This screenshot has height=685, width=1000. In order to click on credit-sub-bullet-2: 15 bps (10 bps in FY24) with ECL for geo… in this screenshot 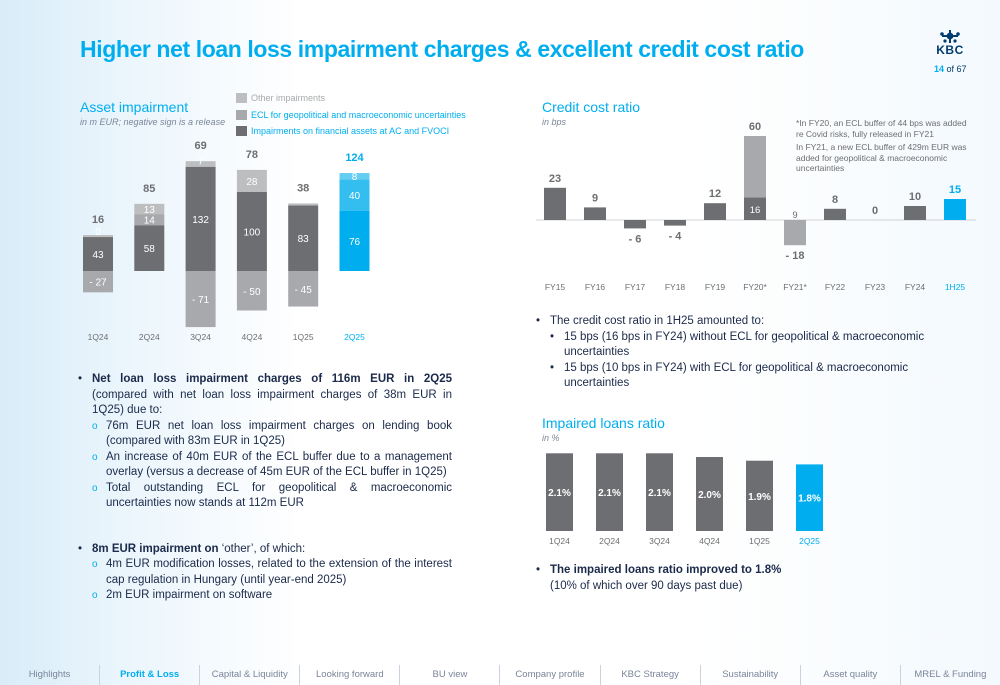, I will do `click(743, 376)`.